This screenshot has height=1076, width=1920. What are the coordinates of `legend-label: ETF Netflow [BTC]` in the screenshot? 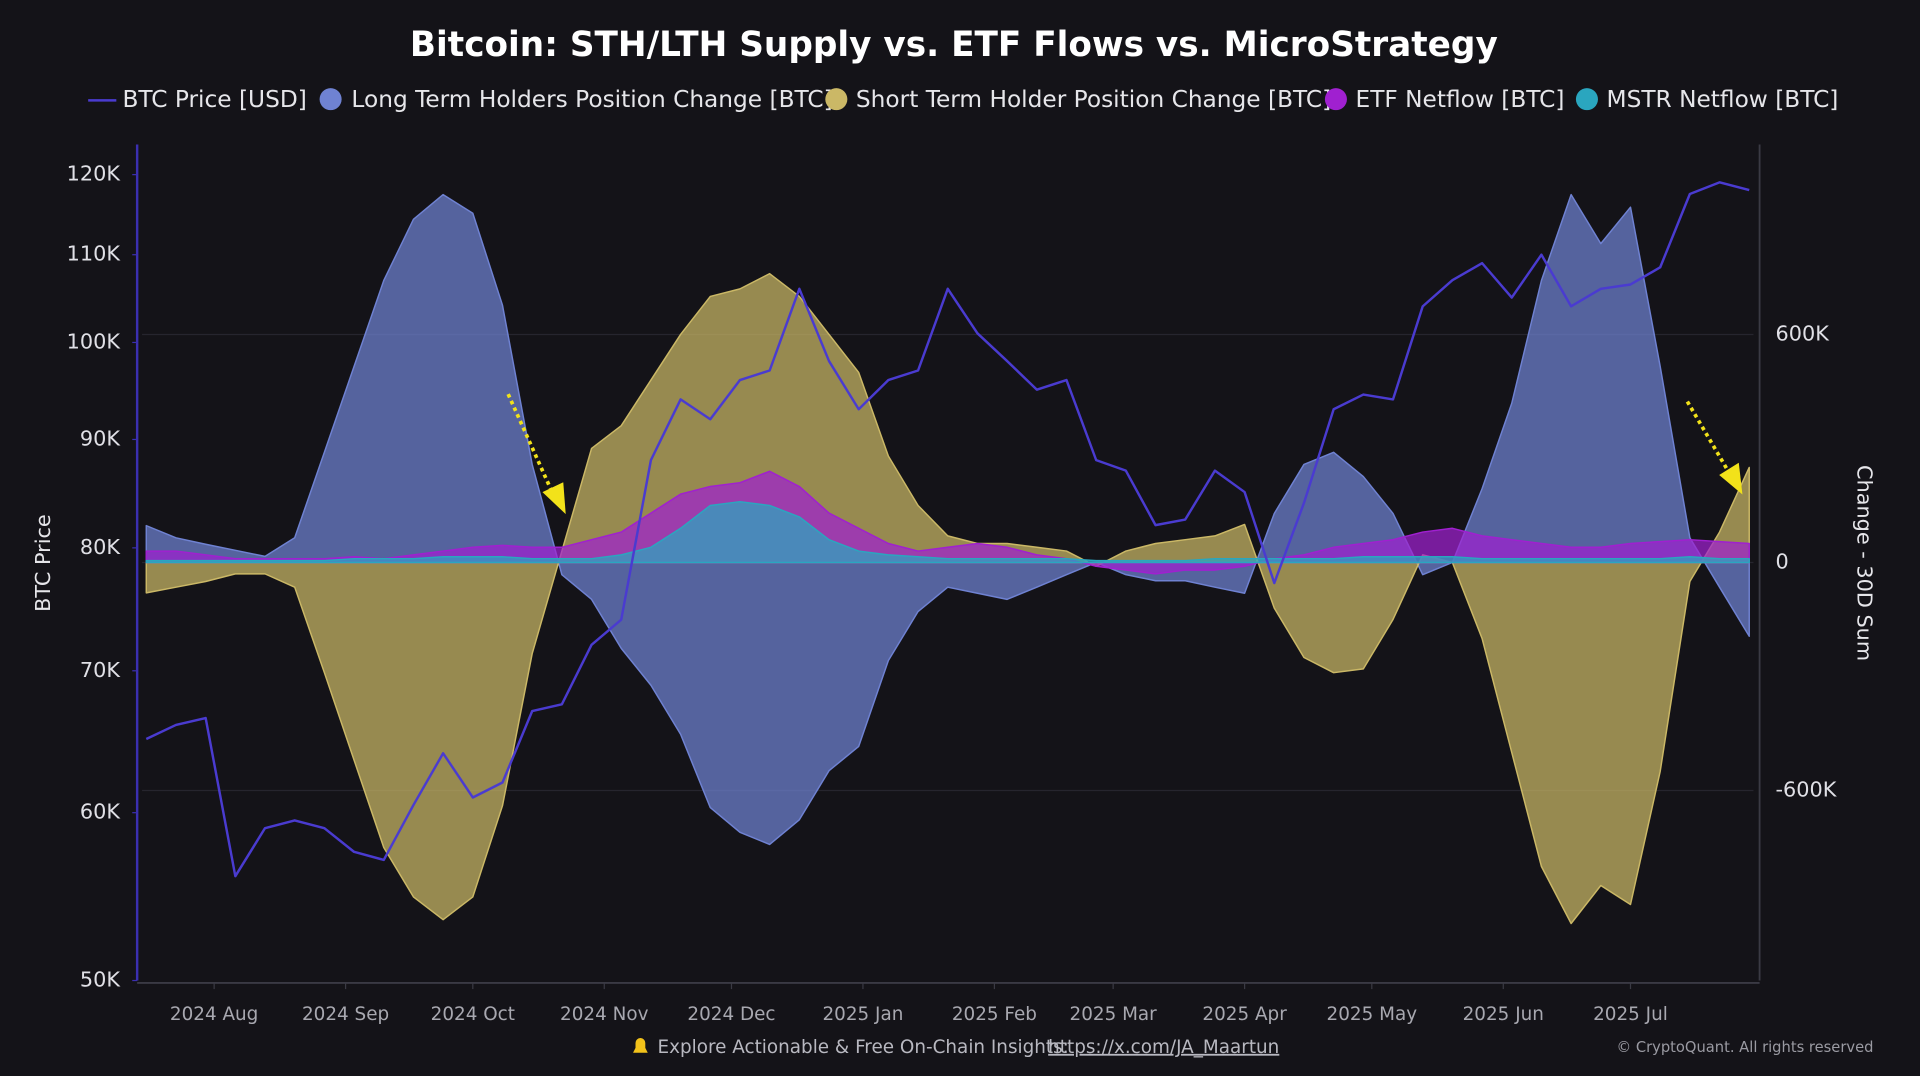 It's located at (1460, 99).